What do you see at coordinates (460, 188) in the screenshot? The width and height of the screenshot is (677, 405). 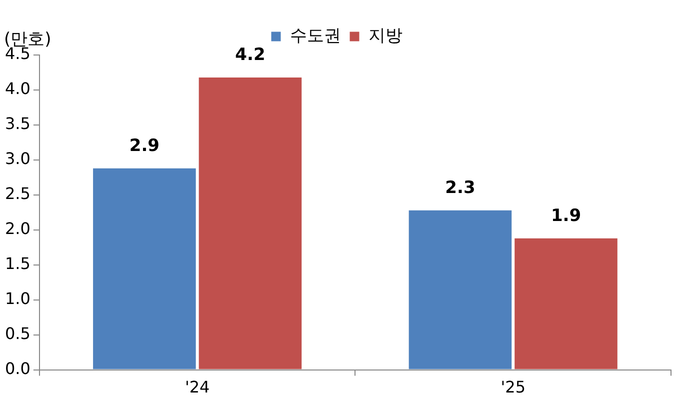 I see `data-label: 2.3` at bounding box center [460, 188].